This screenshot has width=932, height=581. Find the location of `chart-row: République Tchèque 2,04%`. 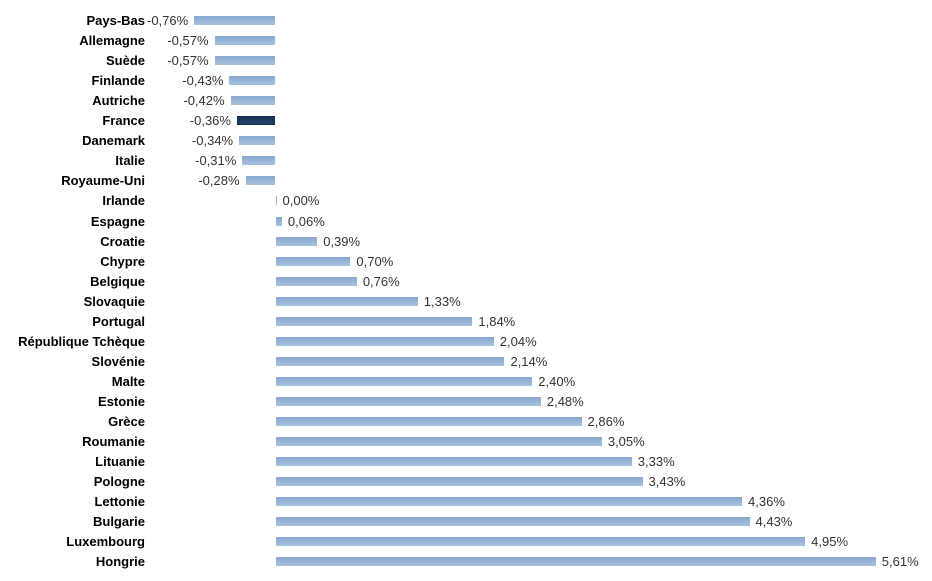

chart-row: République Tchèque 2,04% is located at coordinates (466, 342).